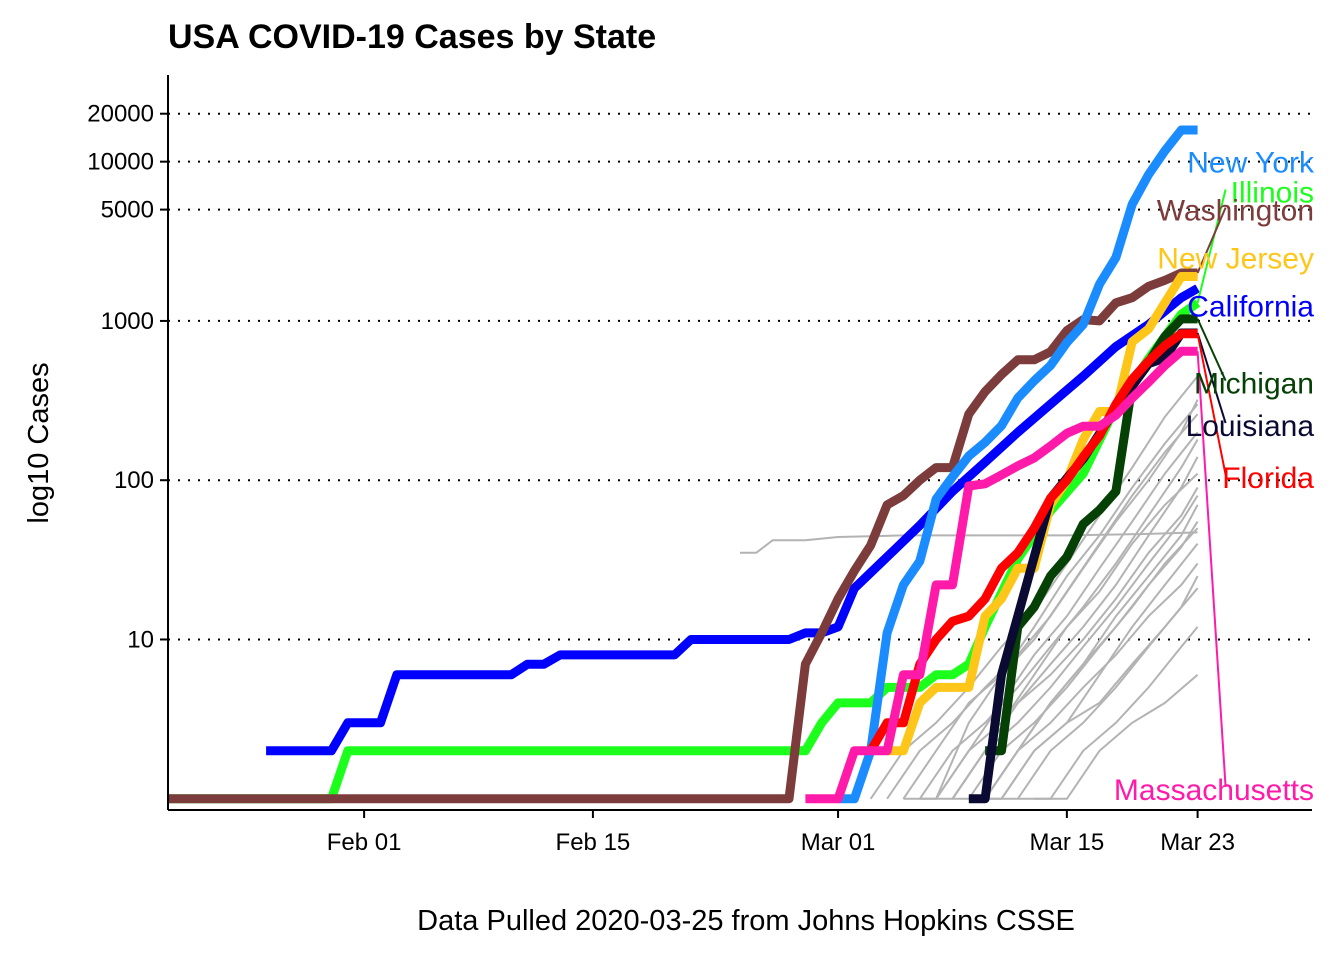 The image size is (1344, 960). Describe the element at coordinates (134, 480) in the screenshot. I see `y-tick-label: 100` at that location.